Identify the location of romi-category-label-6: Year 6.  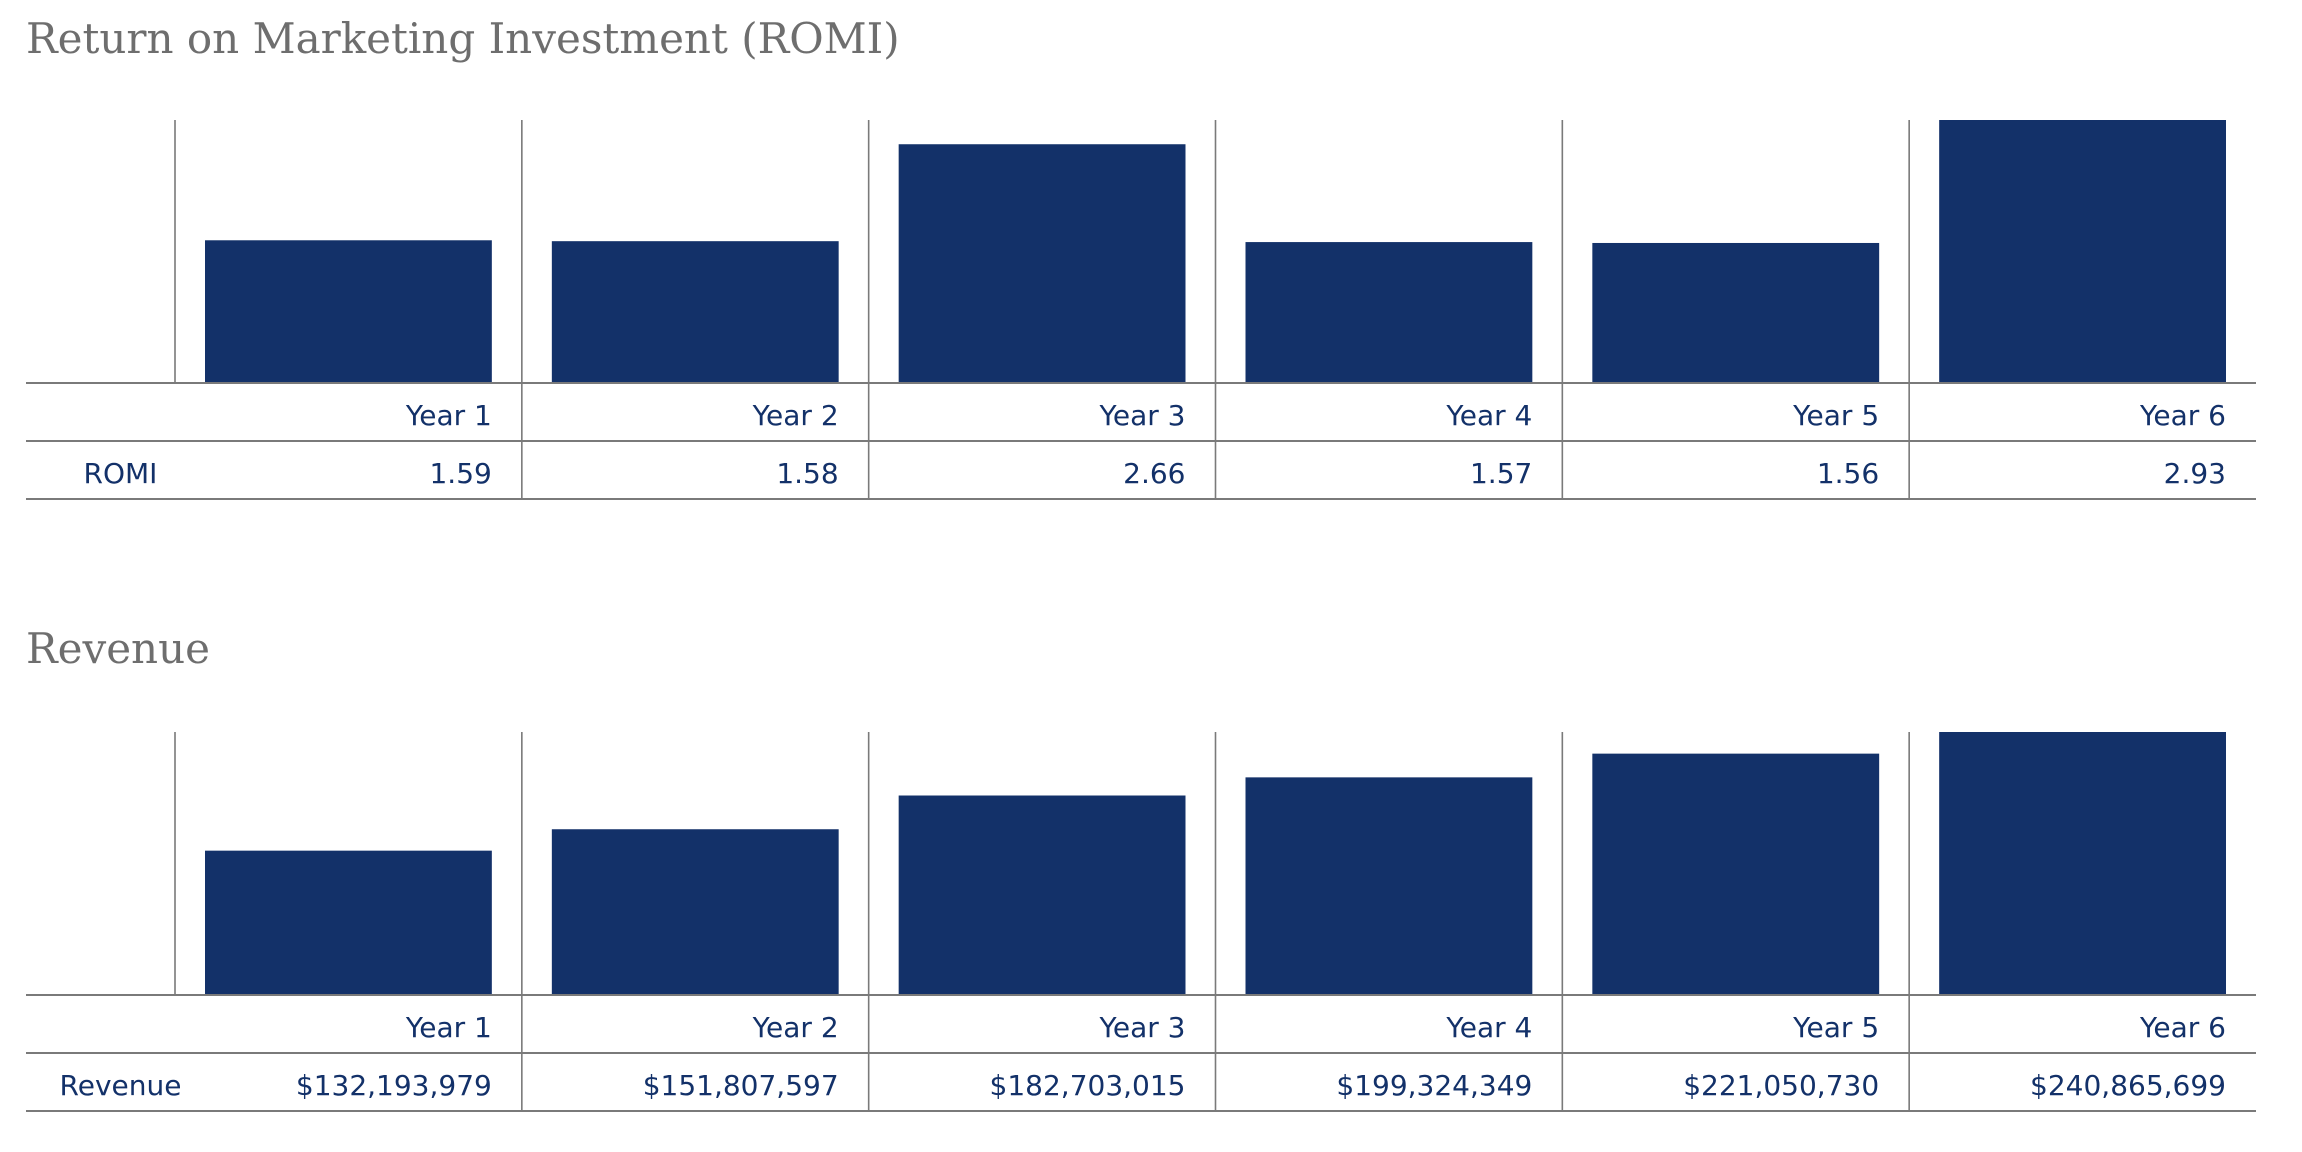
(2182, 415).